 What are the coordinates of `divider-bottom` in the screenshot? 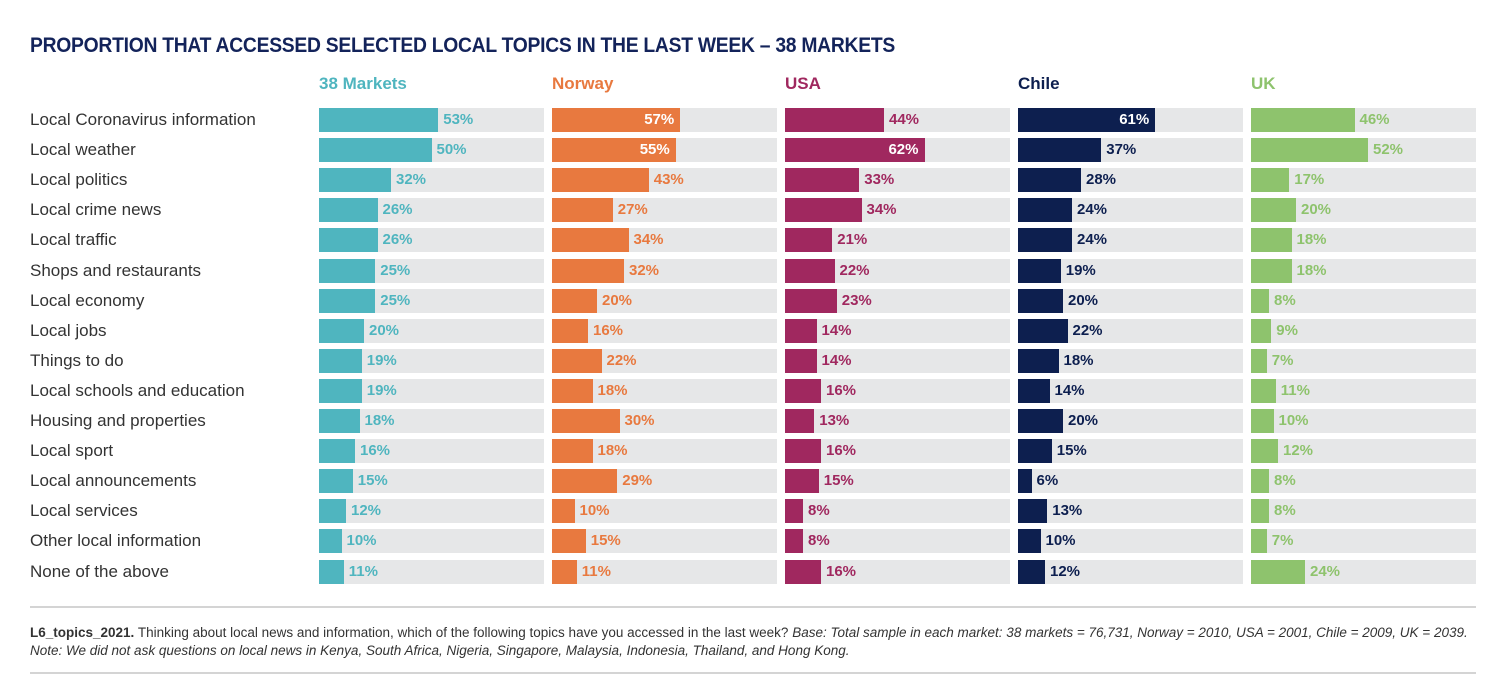 It's located at (753, 673).